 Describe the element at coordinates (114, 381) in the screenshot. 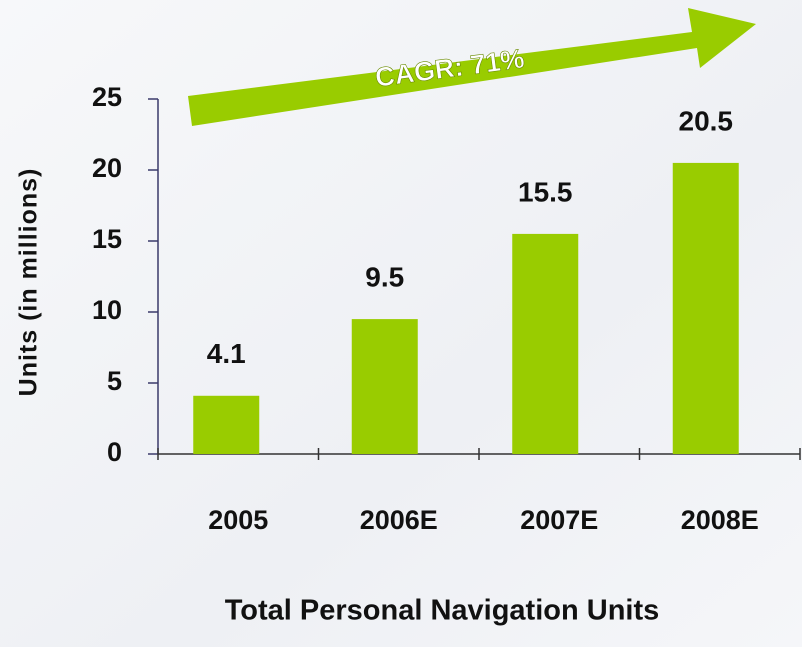

I see `y-tick-label: 5` at that location.